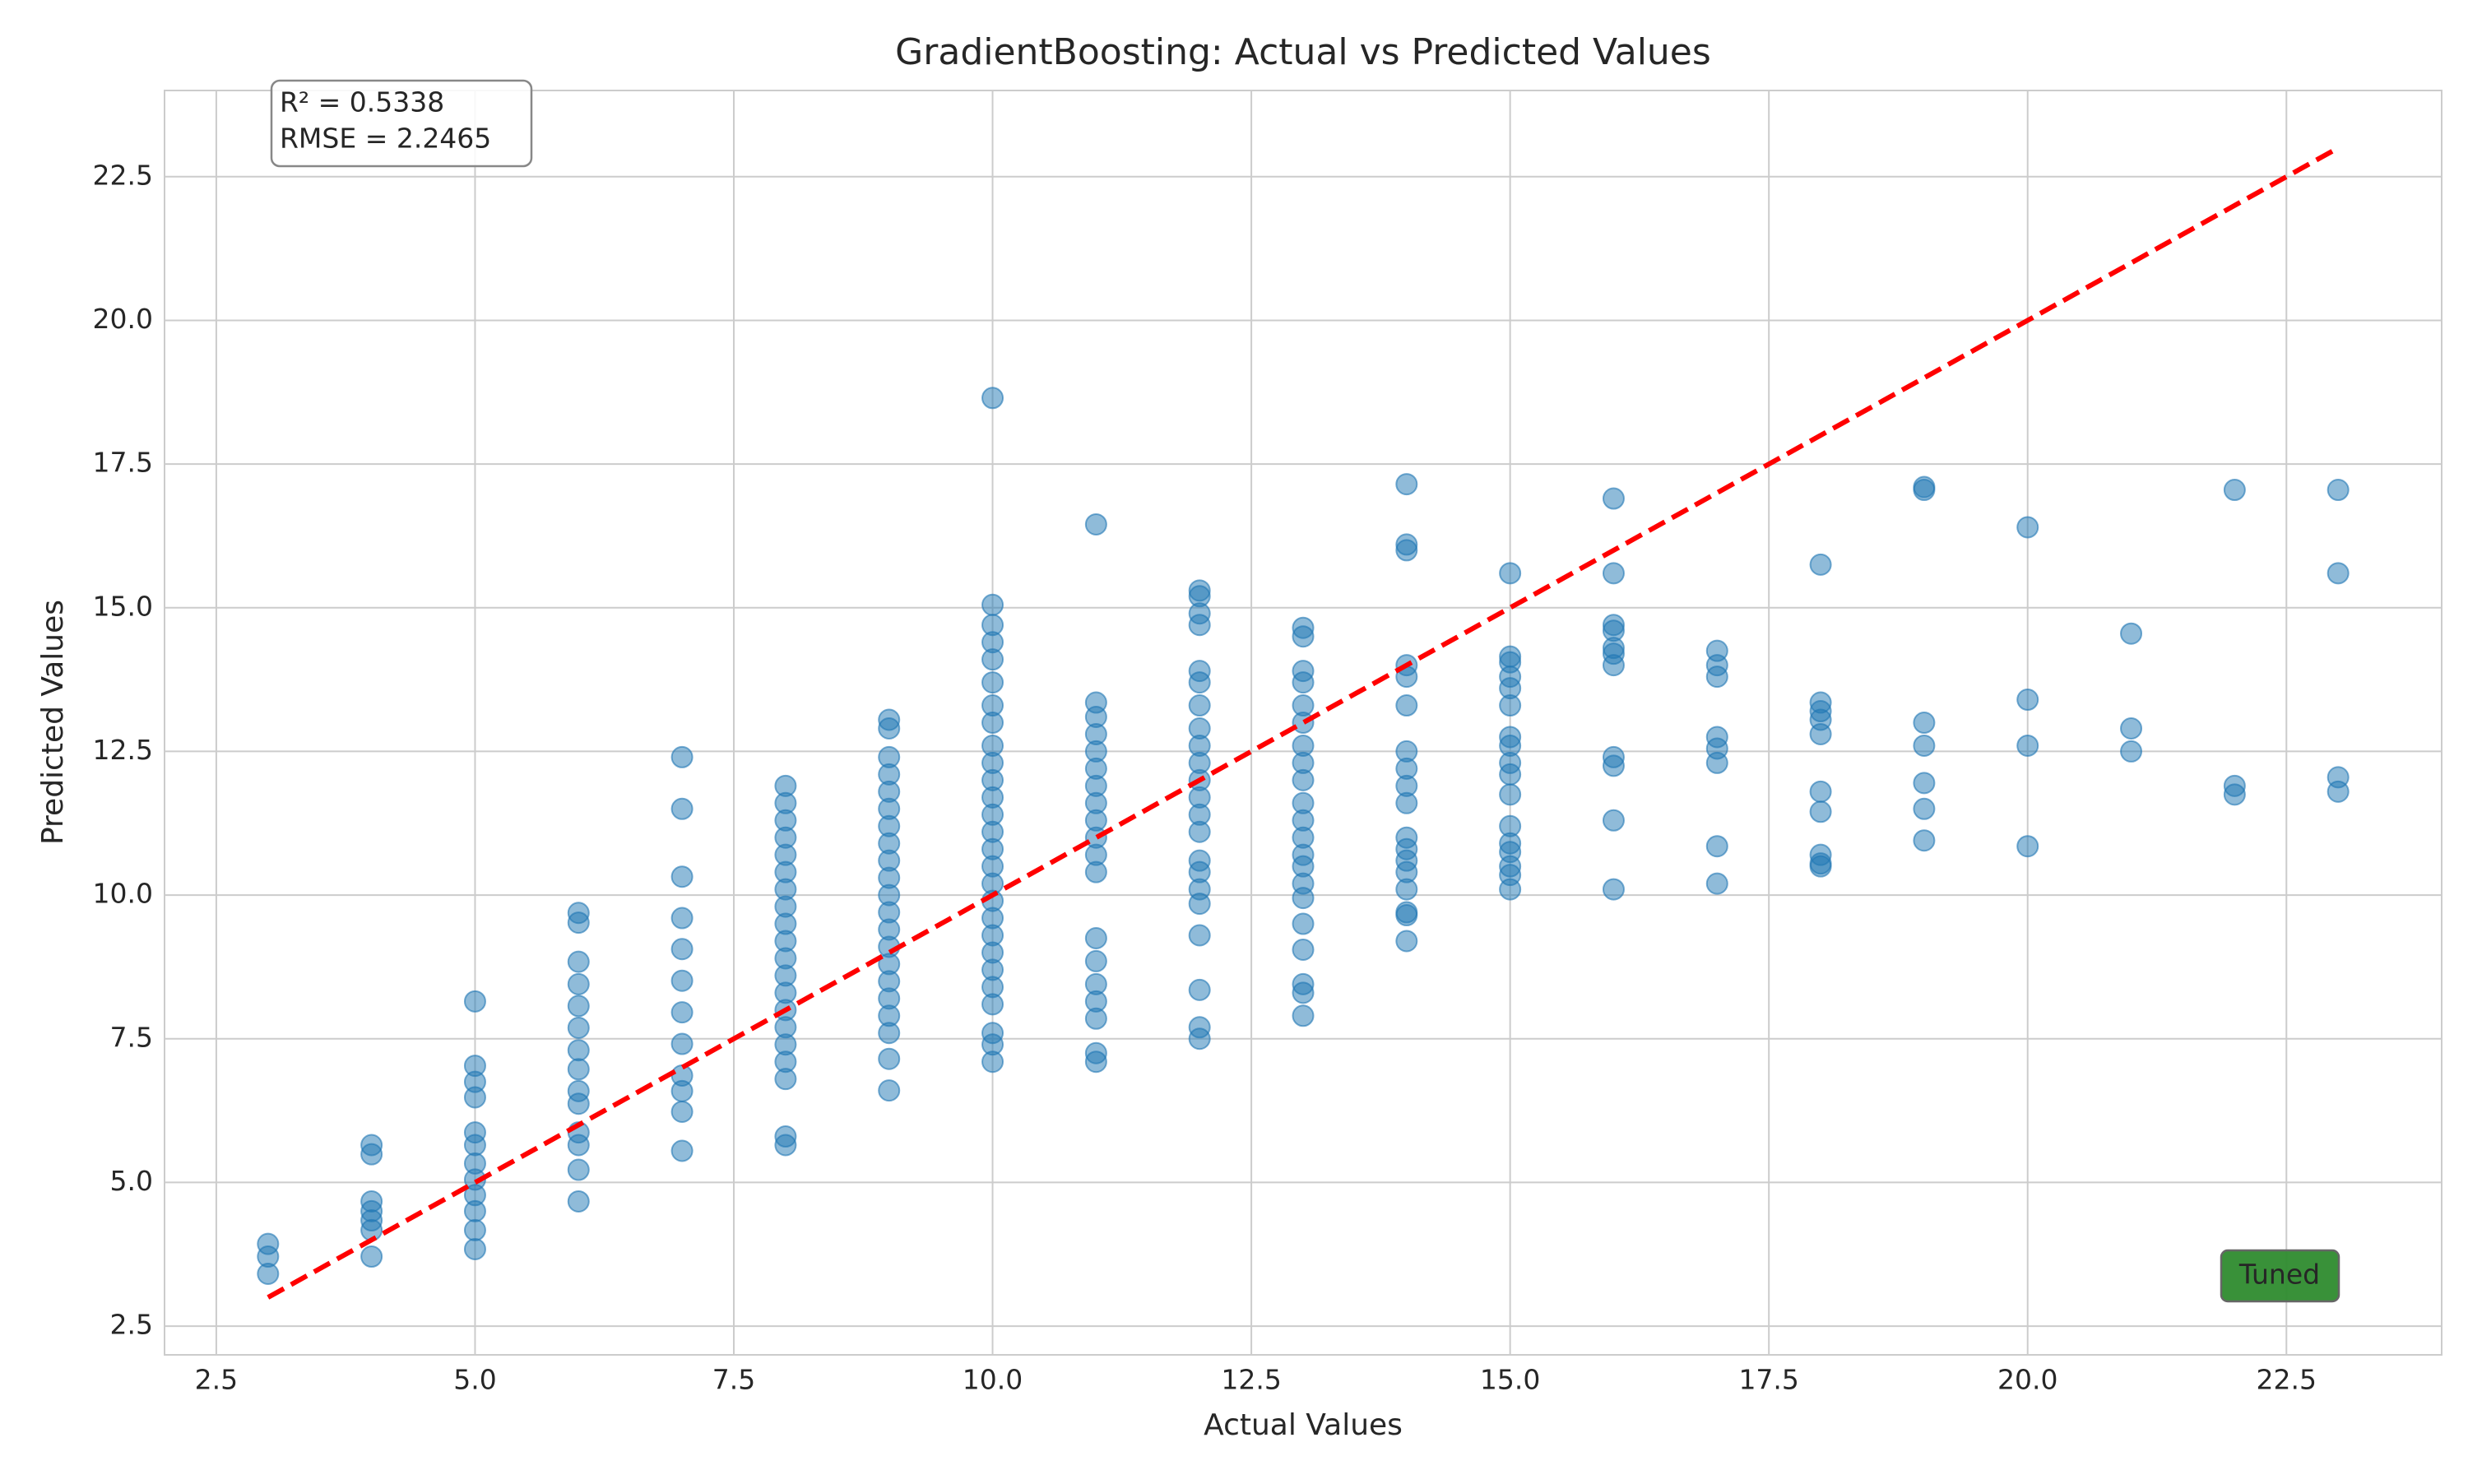  Describe the element at coordinates (2279, 1275) in the screenshot. I see `badge-text: Tuned` at that location.